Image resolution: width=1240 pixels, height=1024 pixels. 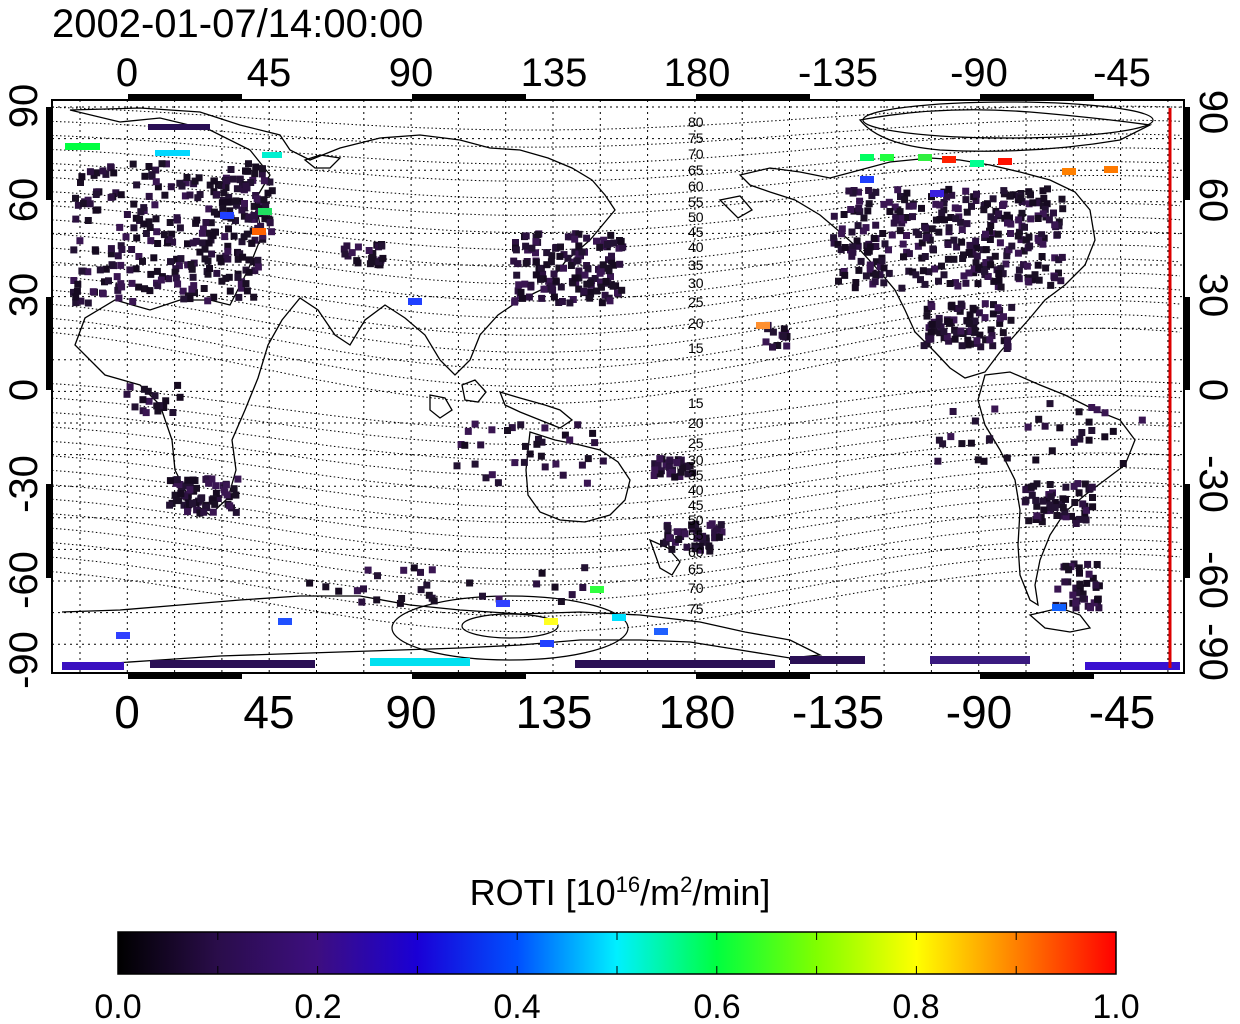 What do you see at coordinates (1213, 580) in the screenshot?
I see `right-tick-label: -60` at bounding box center [1213, 580].